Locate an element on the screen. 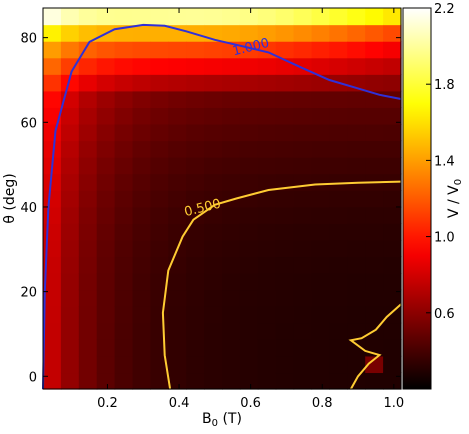 This screenshot has height=434, width=469. colorbar-tick-label: 0.6 is located at coordinates (444, 314).